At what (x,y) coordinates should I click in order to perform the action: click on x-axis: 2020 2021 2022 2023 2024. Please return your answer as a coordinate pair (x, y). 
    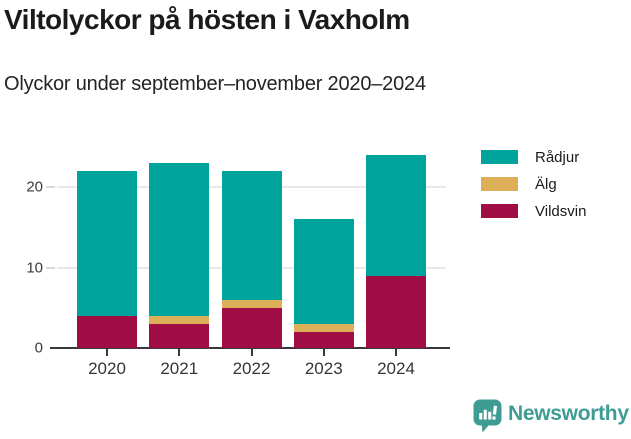
    Looking at the image, I should click on (251, 365).